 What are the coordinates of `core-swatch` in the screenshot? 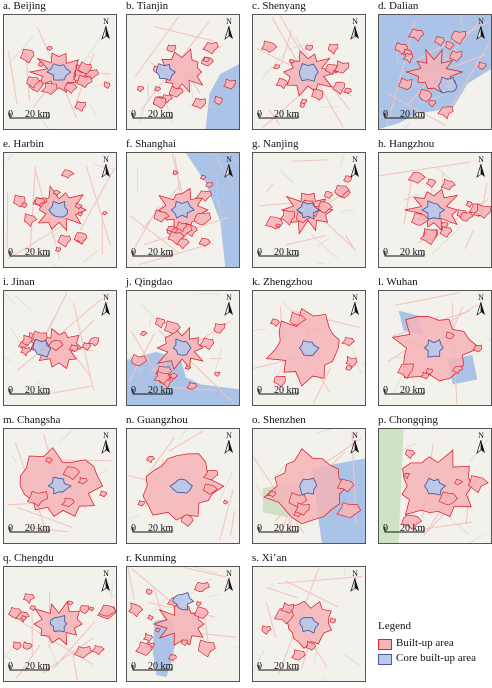 It's located at (385, 659).